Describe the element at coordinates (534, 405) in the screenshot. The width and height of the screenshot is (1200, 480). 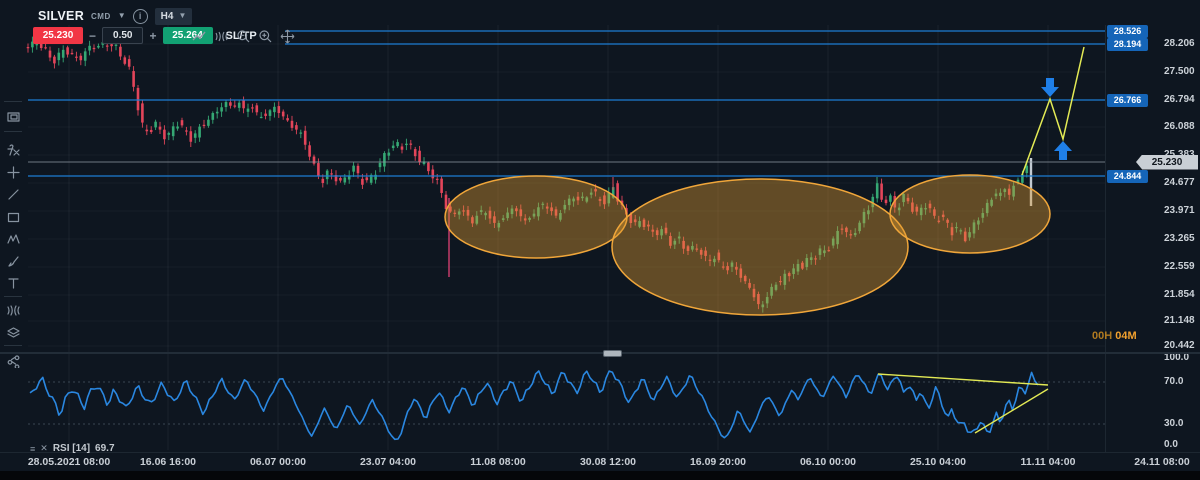
I see `rsi-line` at that location.